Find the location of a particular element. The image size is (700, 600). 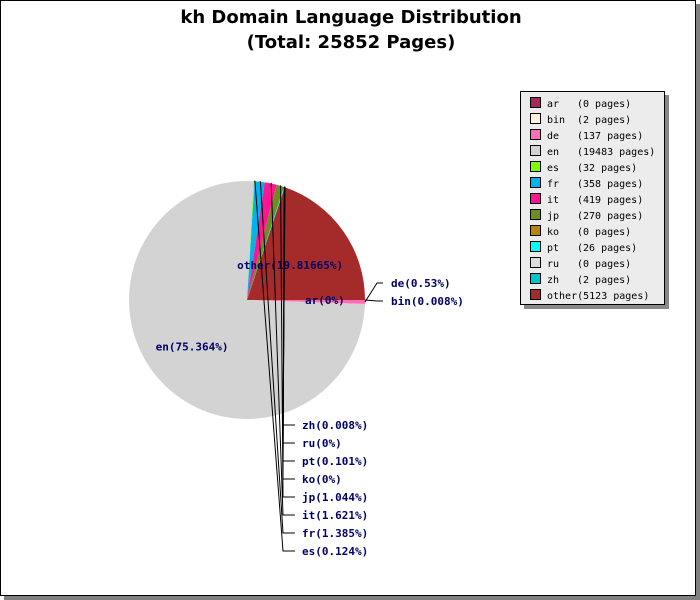

legend-swatch-fr is located at coordinates (535, 182).